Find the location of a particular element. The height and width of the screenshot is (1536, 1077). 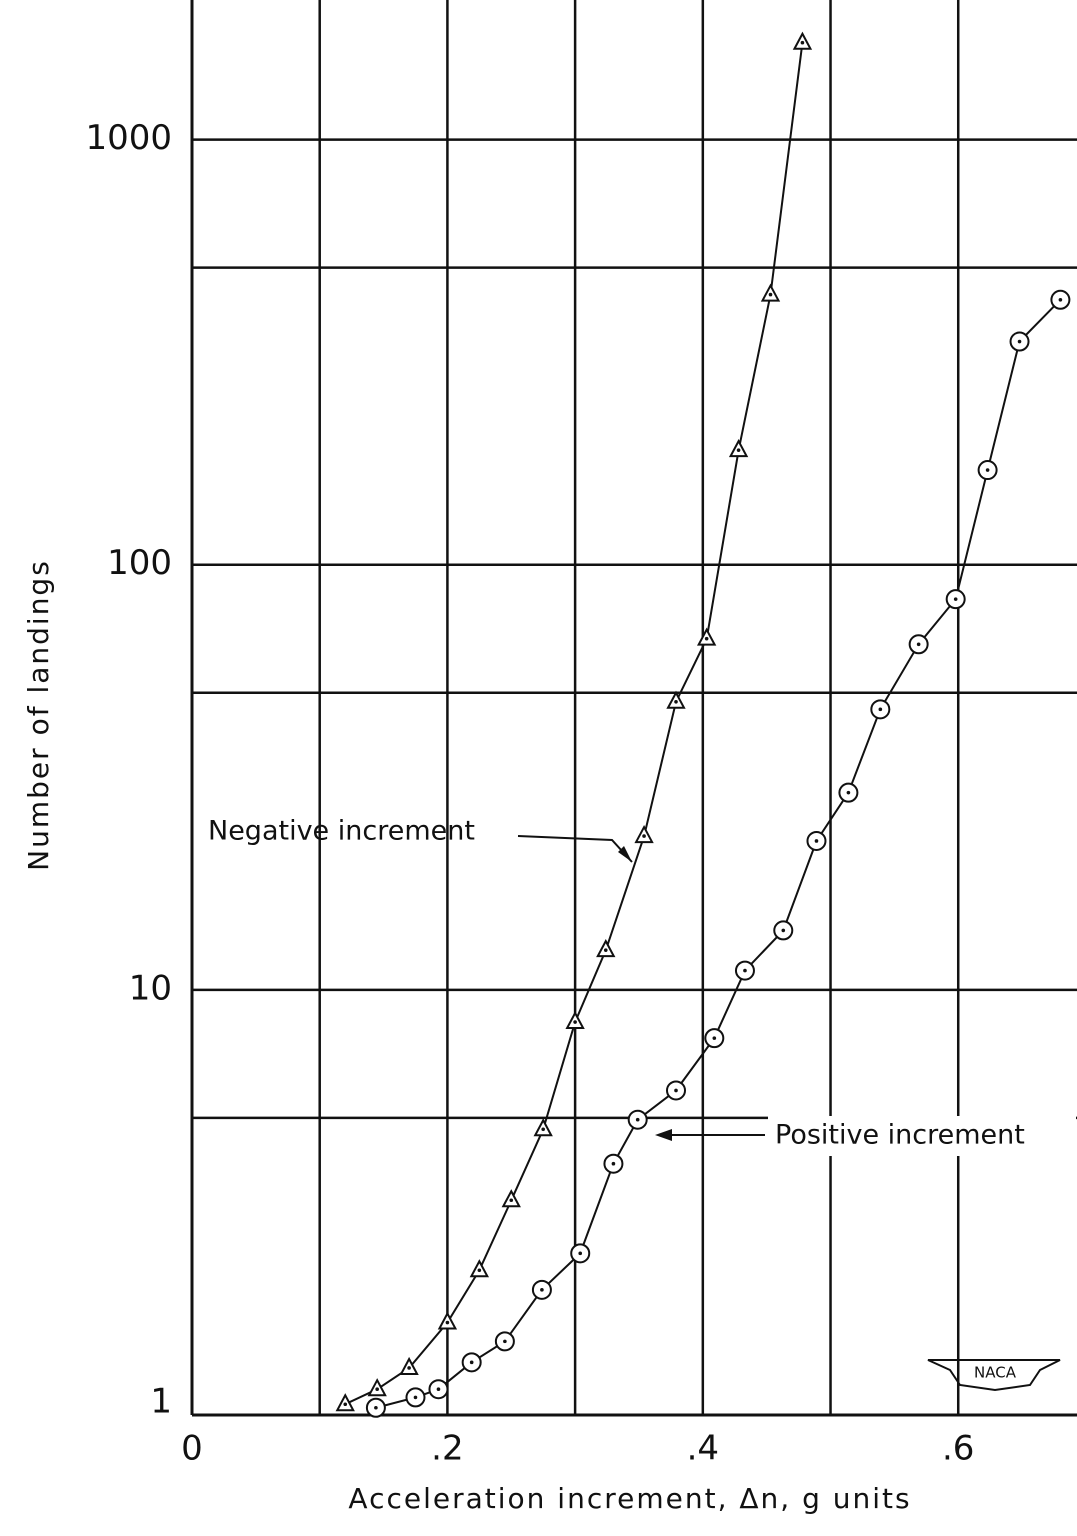

x-tick-label: .6 is located at coordinates (958, 1449).